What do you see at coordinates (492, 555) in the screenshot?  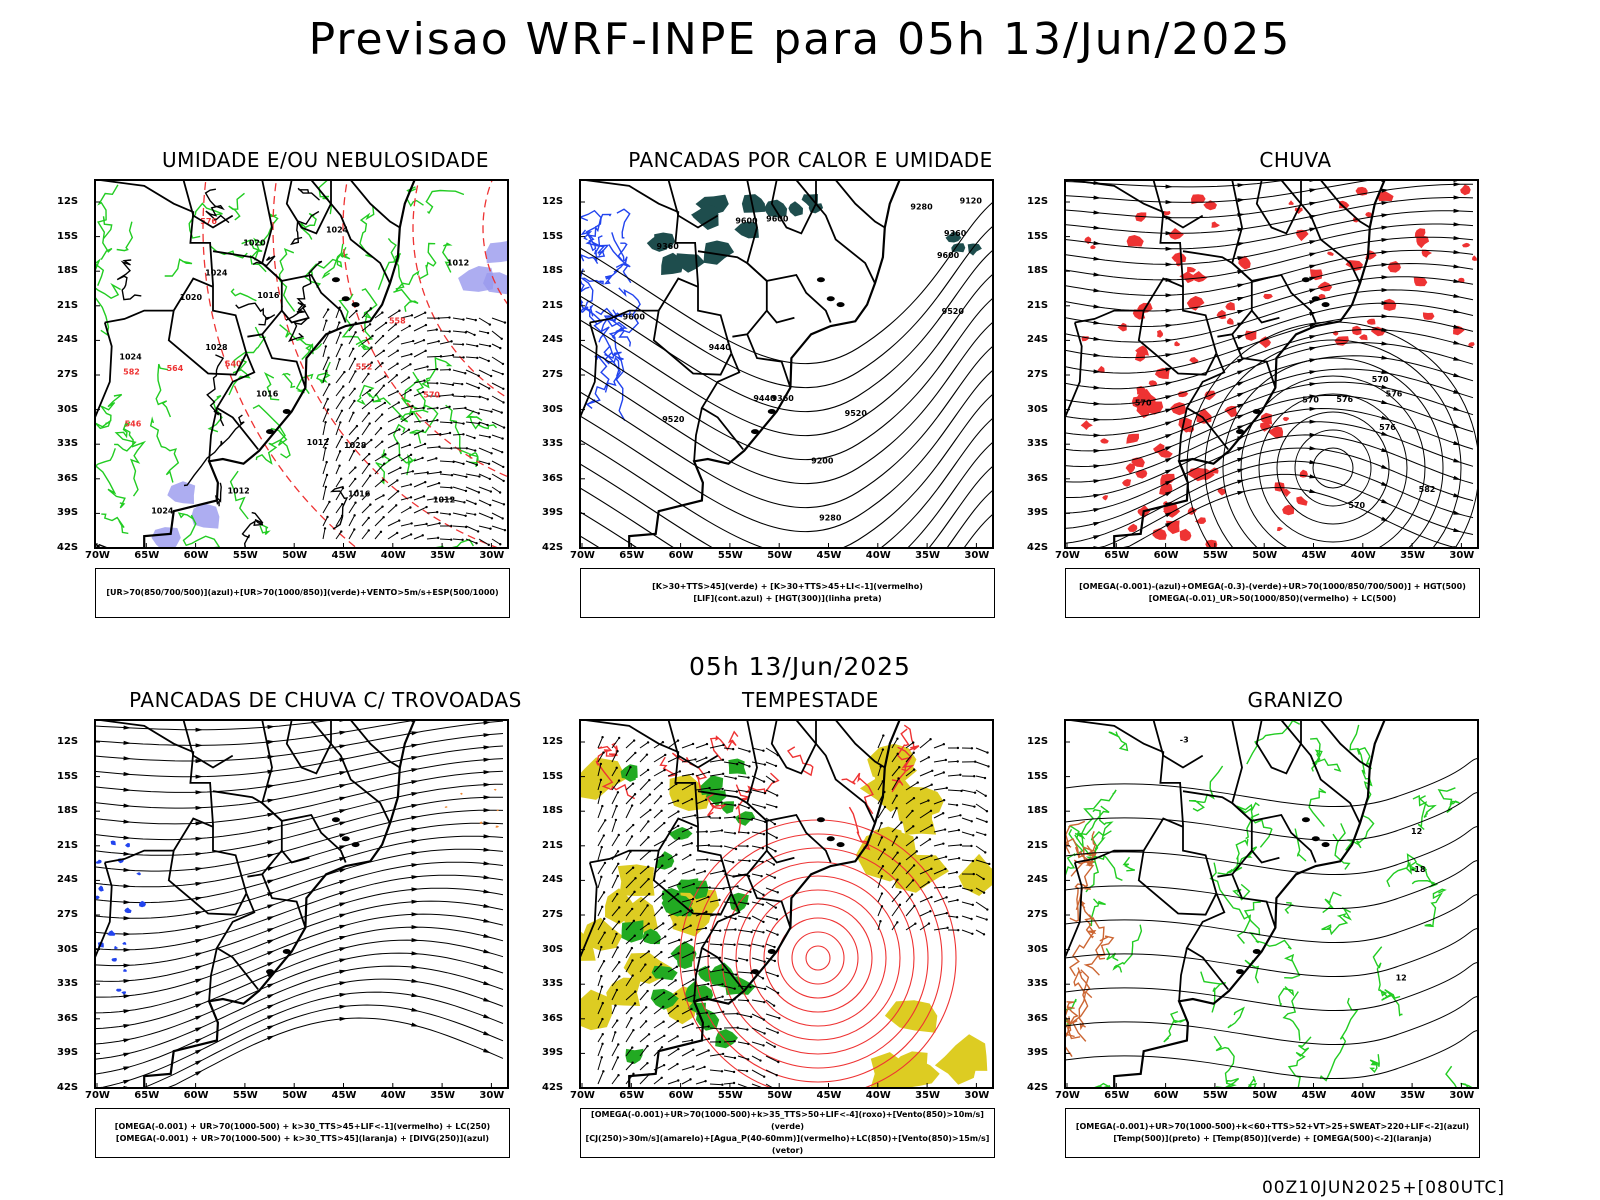 I see `lon-tick-label: 30W` at bounding box center [492, 555].